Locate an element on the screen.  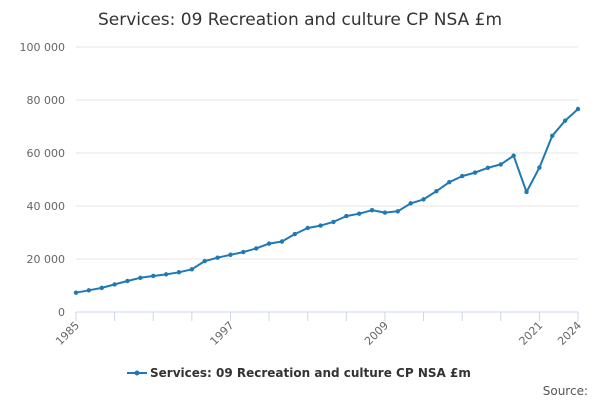
source-credit: Source: is located at coordinates (565, 391).